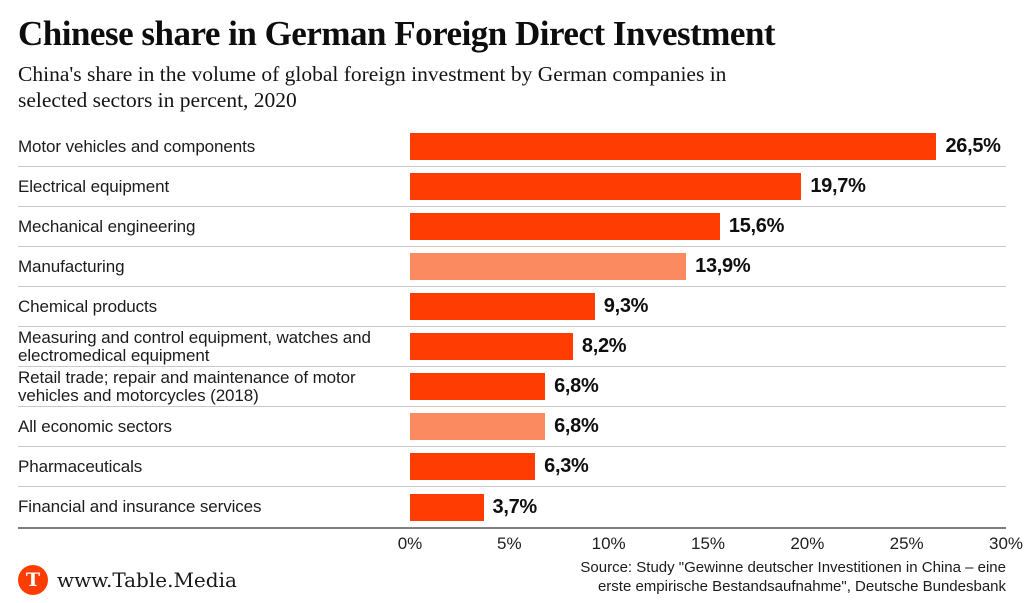 The image size is (1024, 603). What do you see at coordinates (973, 146) in the screenshot?
I see `value-label: 26,5%` at bounding box center [973, 146].